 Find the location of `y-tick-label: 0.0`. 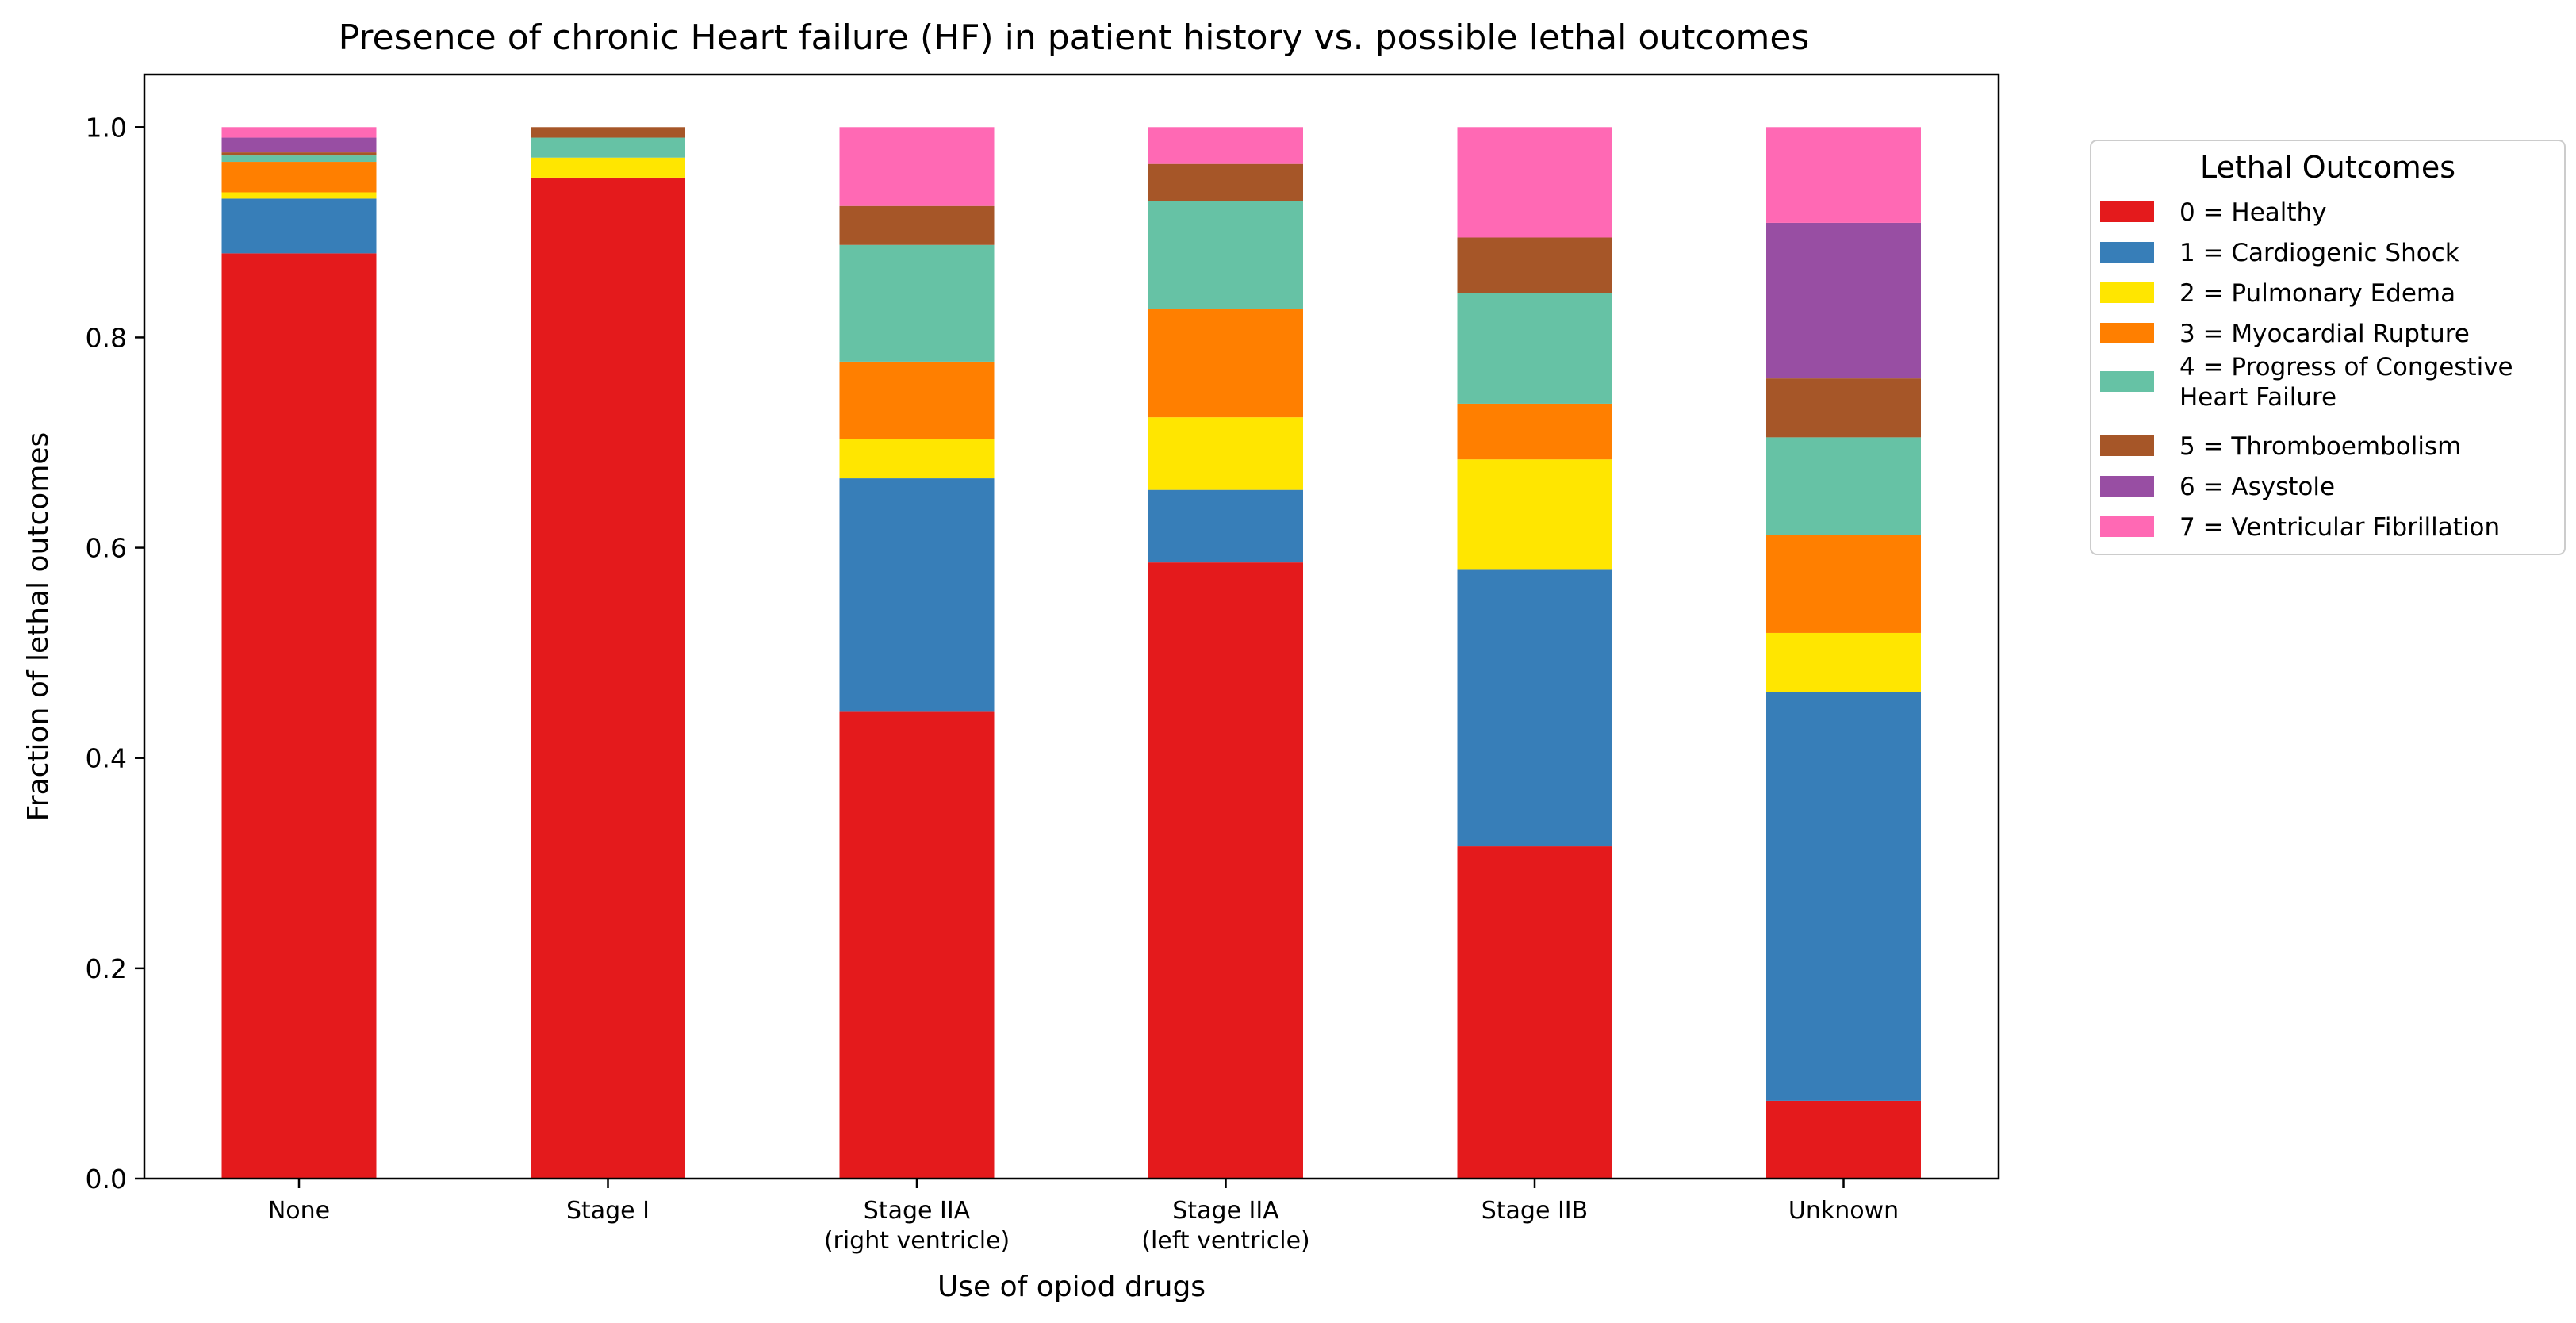

y-tick-label: 0.0 is located at coordinates (107, 1179).